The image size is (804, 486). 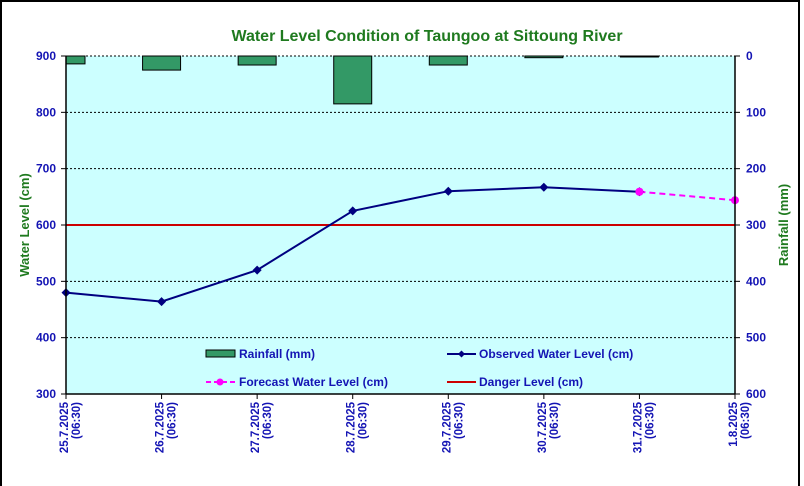 What do you see at coordinates (549, 427) in the screenshot?
I see `x-tick-label: 30.7.2025(06:30)` at bounding box center [549, 427].